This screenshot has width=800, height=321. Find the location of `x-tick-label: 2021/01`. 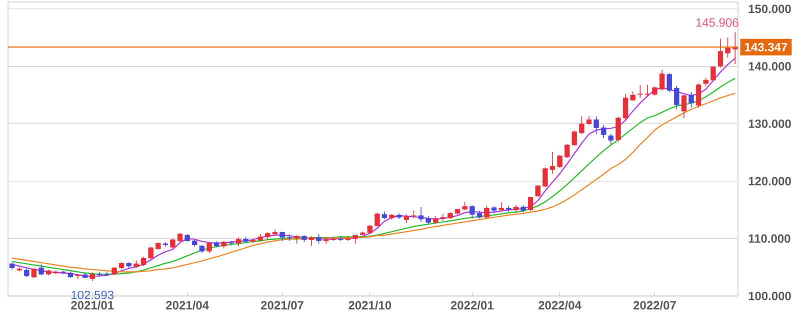

x-tick-label: 2021/01 is located at coordinates (92, 305).